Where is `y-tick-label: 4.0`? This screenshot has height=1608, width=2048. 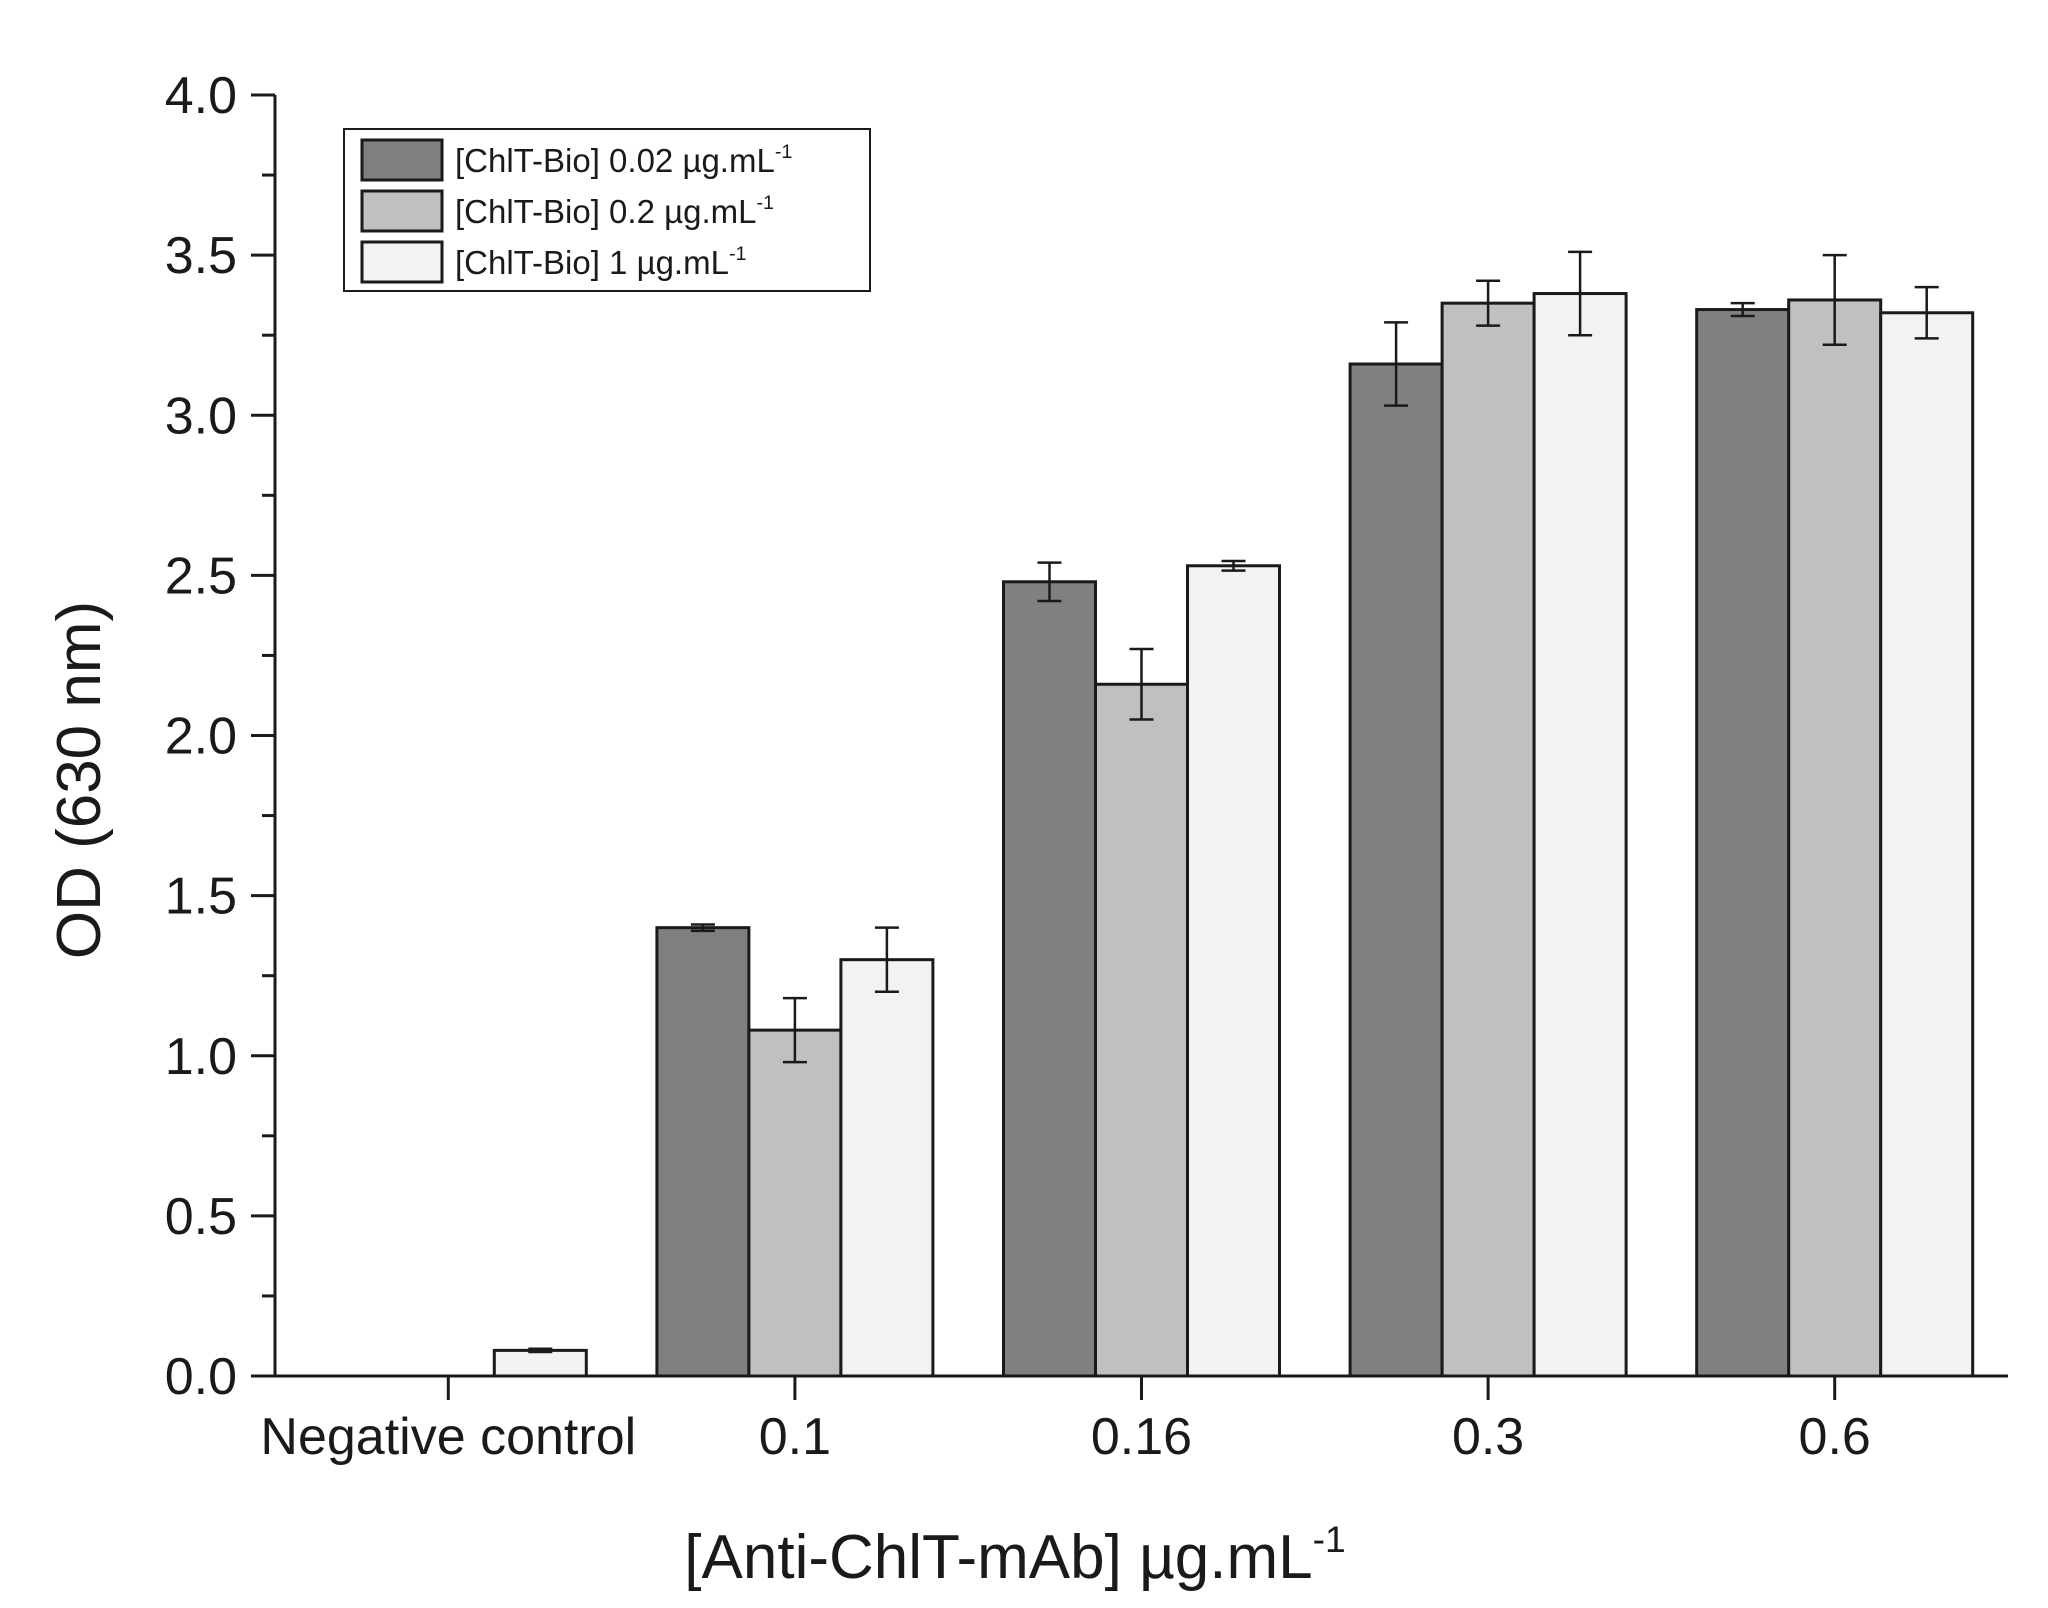
y-tick-label: 4.0 is located at coordinates (201, 96).